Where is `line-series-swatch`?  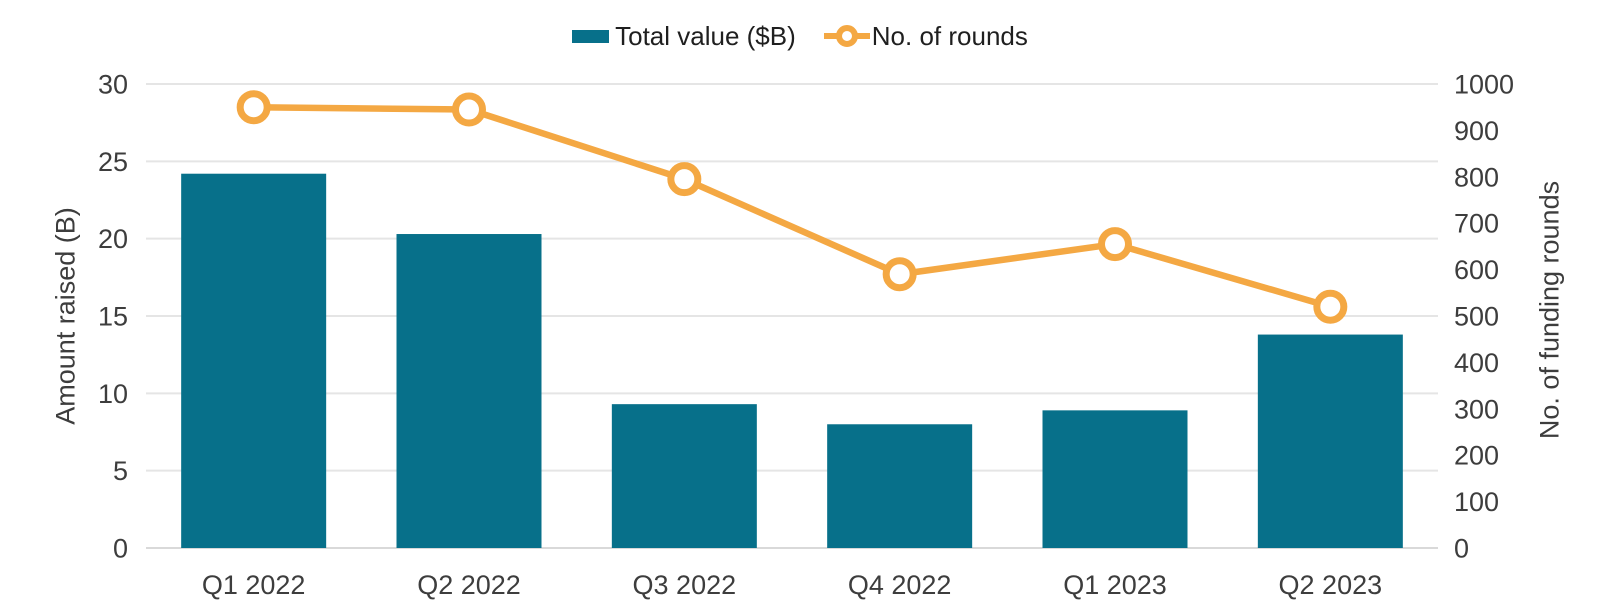 line-series-swatch is located at coordinates (846, 36).